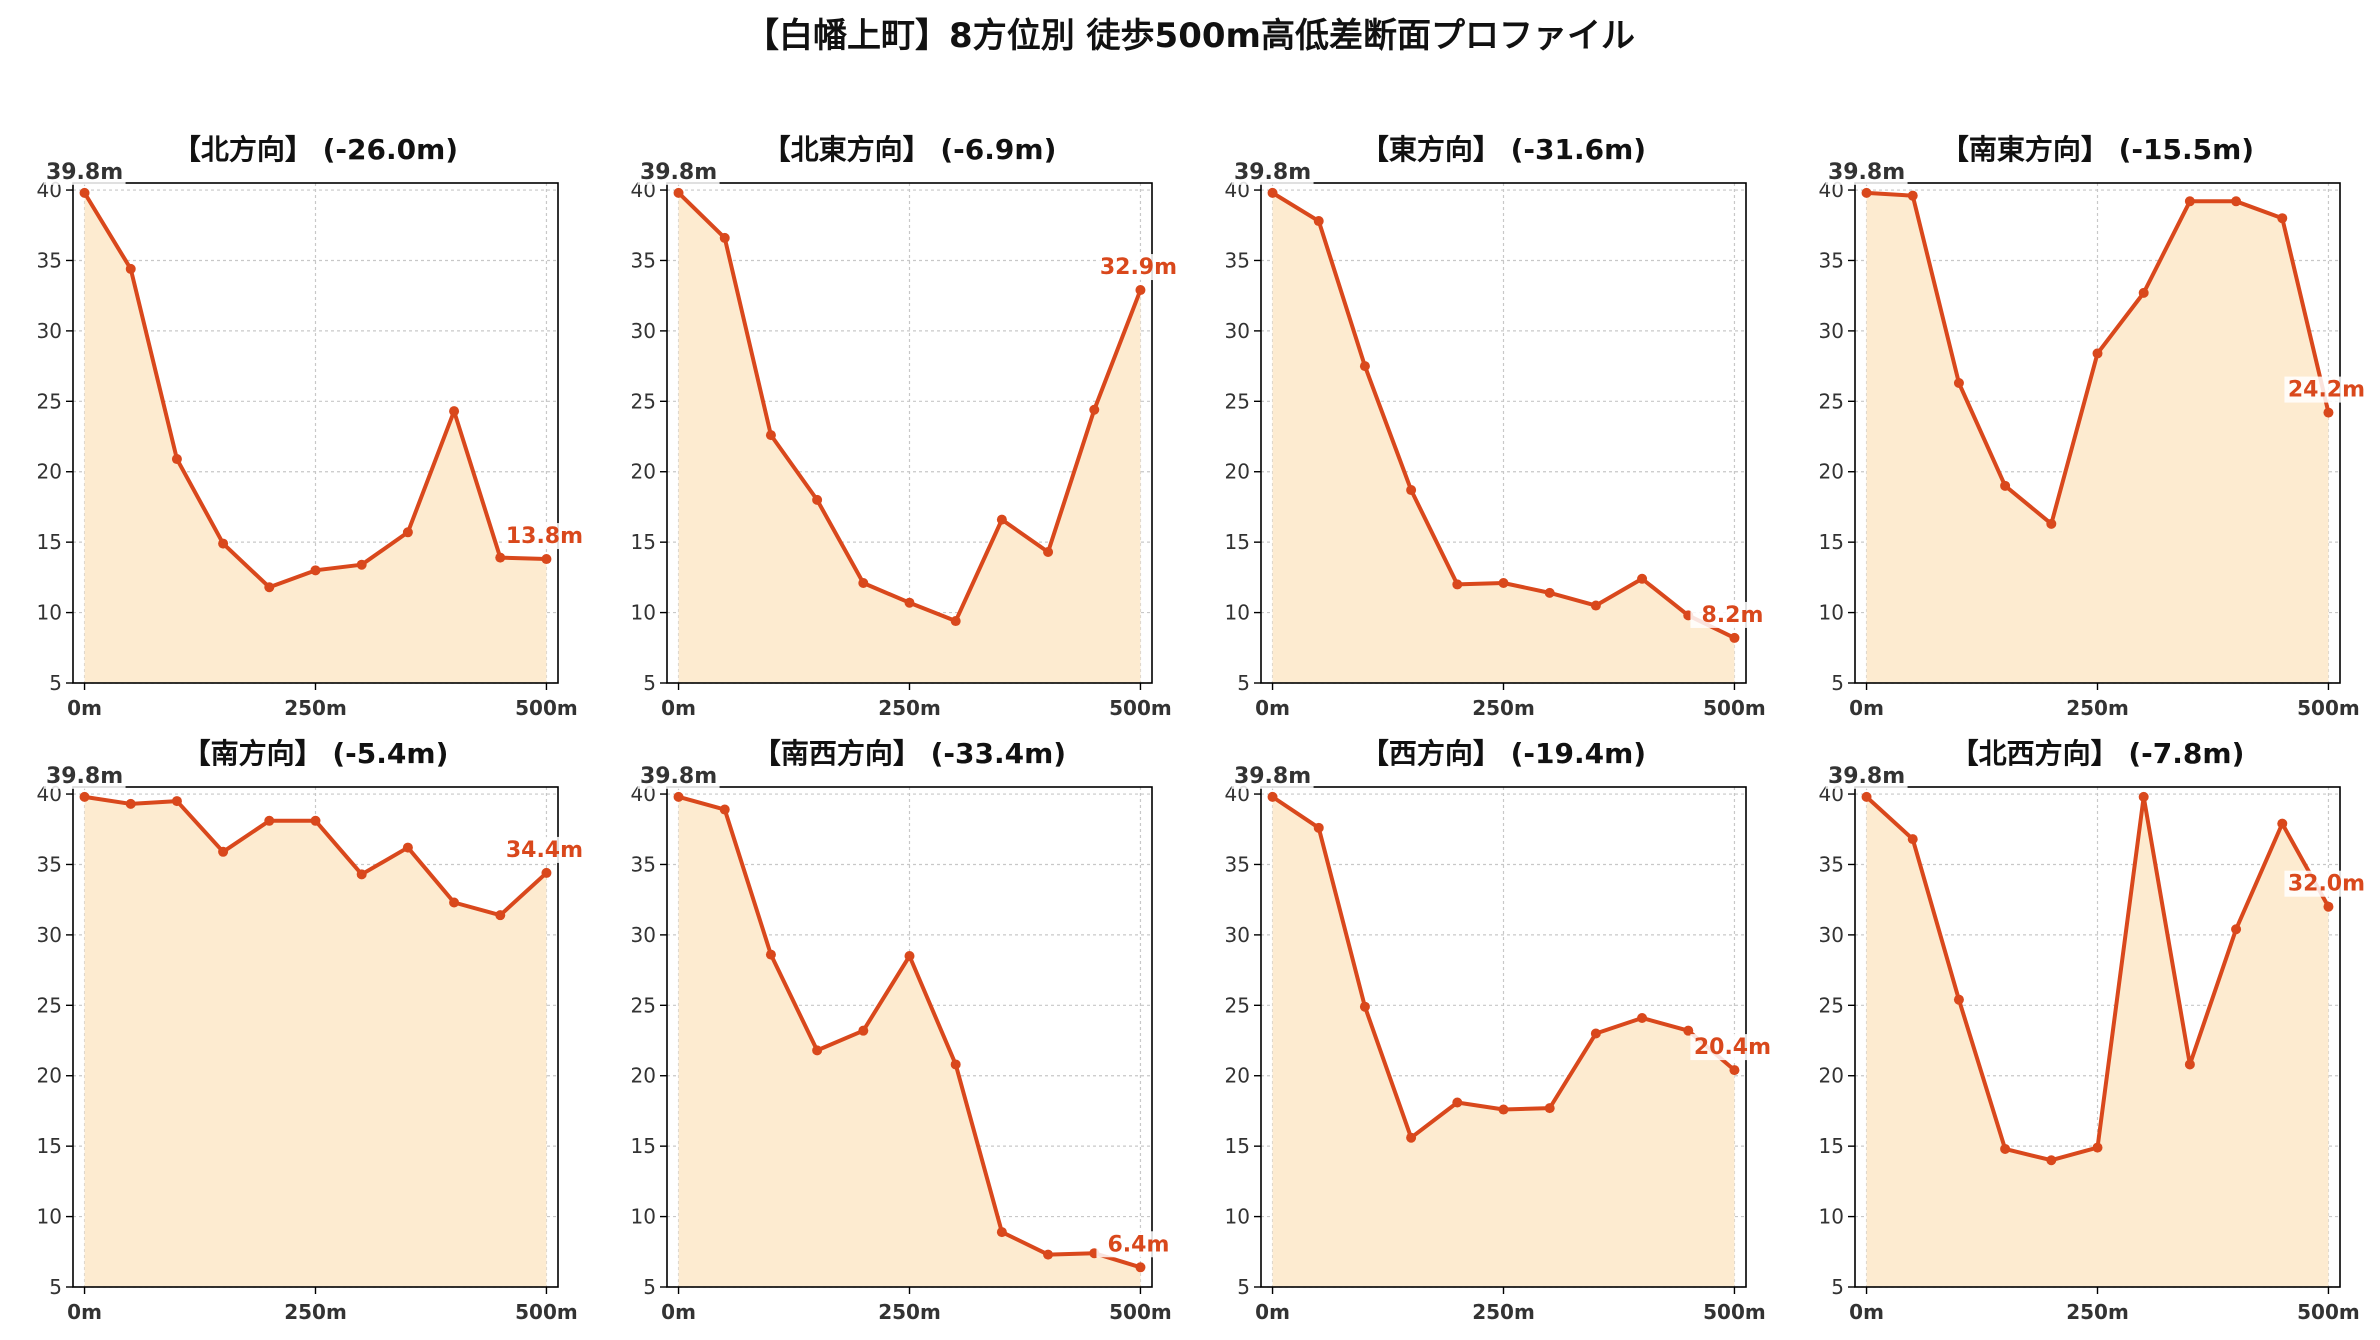 This screenshot has width=2380, height=1340. Describe the element at coordinates (544, 850) in the screenshot. I see `end-elevation-label: 34.4m` at that location.